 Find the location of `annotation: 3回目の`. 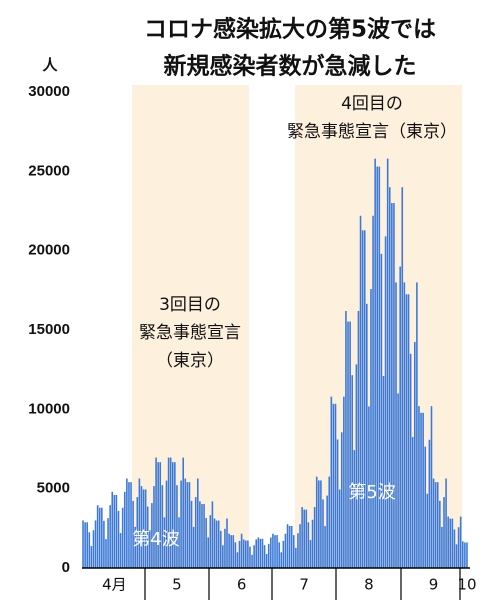

annotation: 3回目の is located at coordinates (190, 305).